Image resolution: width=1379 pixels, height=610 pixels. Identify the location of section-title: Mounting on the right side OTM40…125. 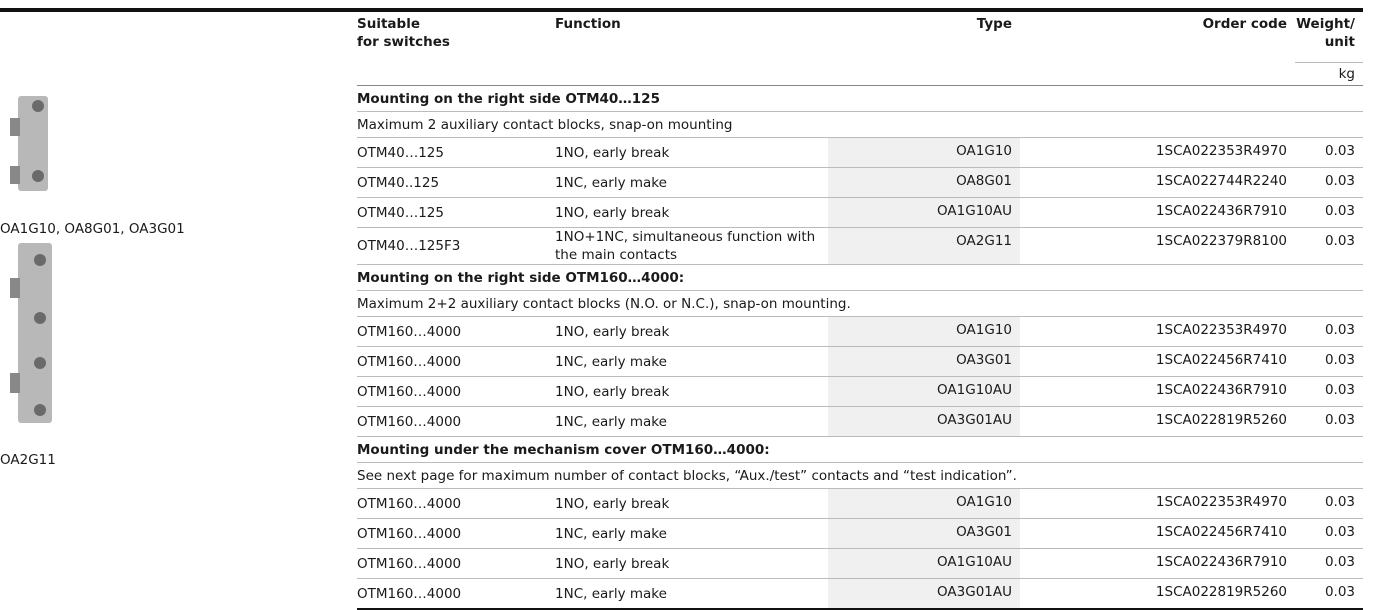
(860, 98).